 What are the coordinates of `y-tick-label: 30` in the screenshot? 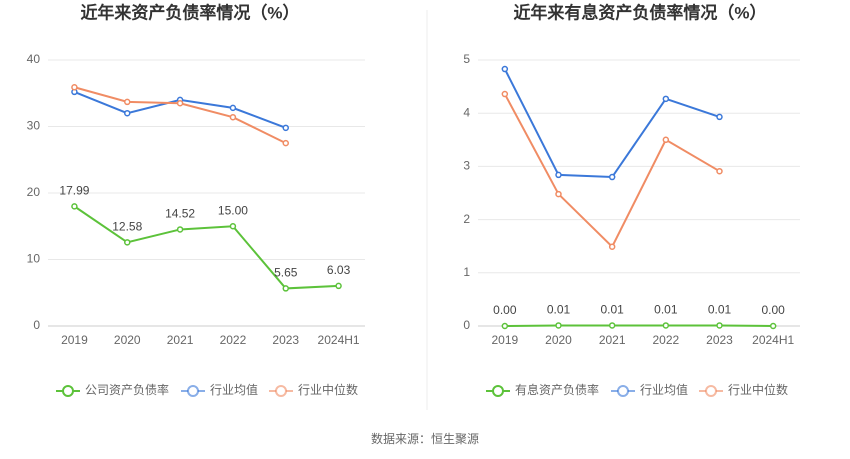 It's located at (34, 126).